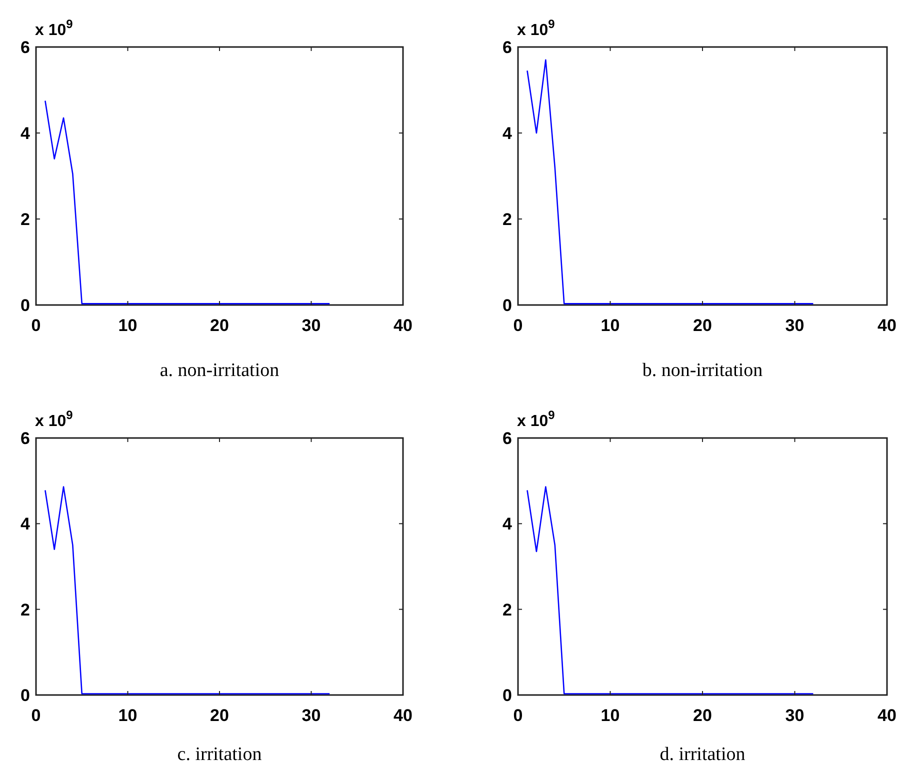  What do you see at coordinates (703, 370) in the screenshot?
I see `text: b. non-irritation` at bounding box center [703, 370].